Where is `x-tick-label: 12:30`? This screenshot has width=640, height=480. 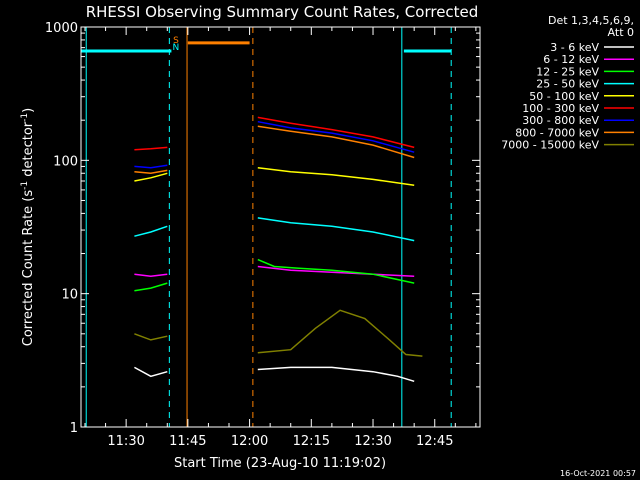
x-tick-label: 12:30 is located at coordinates (372, 441).